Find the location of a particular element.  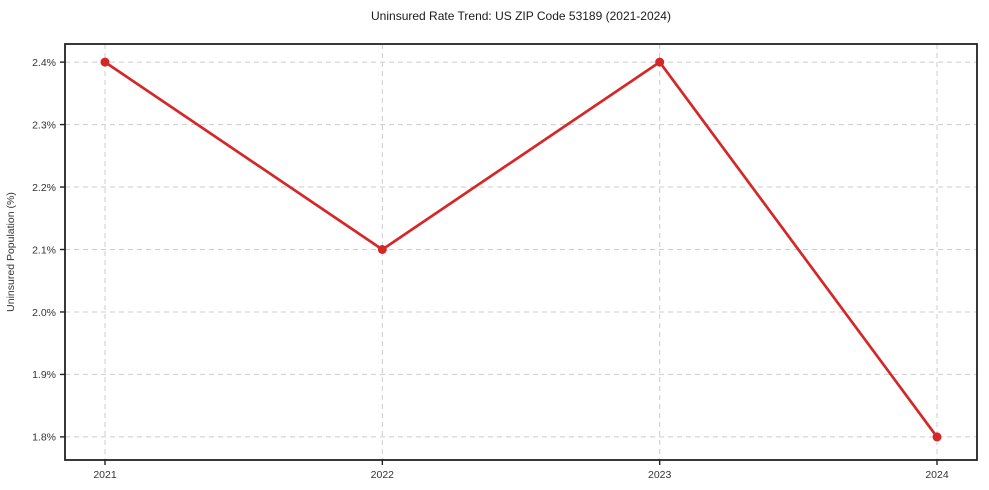

y-tick-label: 2.2% is located at coordinates (44, 188).